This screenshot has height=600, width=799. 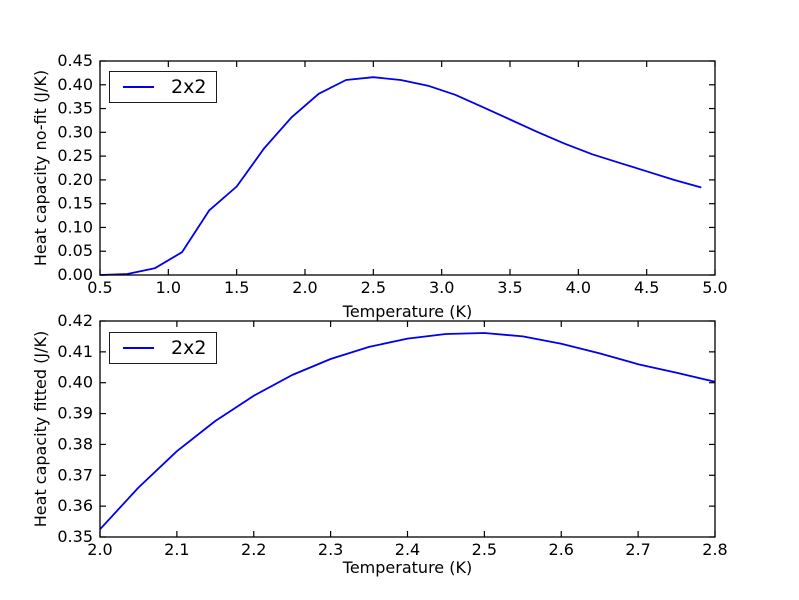 I want to click on x-tick-label: 2.1, so click(x=176, y=549).